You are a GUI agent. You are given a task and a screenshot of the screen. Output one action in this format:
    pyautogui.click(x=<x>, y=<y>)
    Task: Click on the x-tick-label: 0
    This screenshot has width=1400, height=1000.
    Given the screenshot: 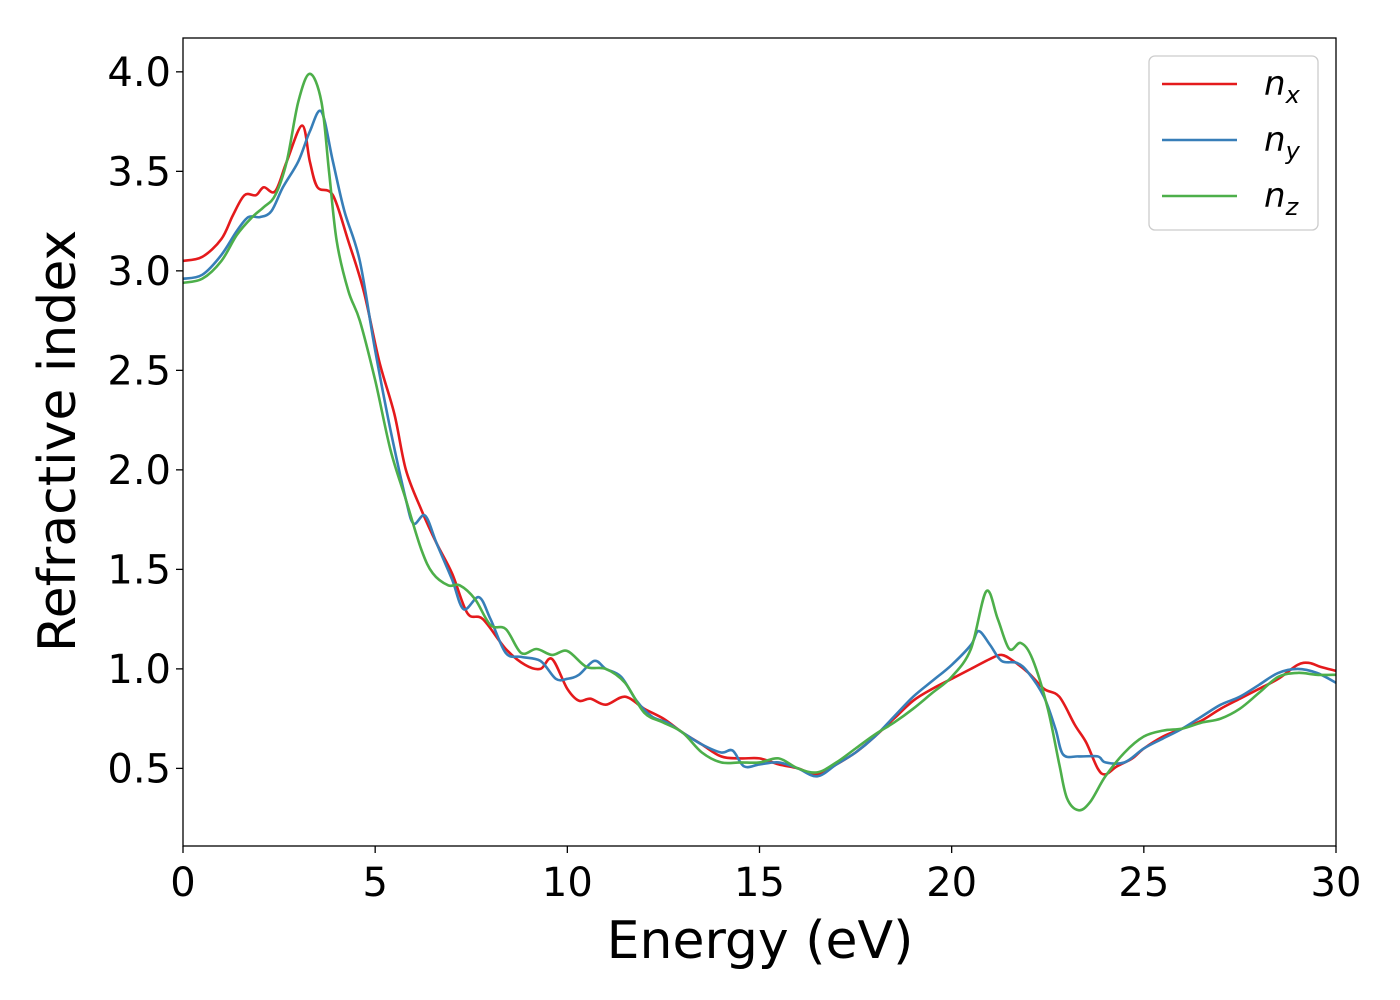 What is the action you would take?
    pyautogui.click(x=182, y=883)
    